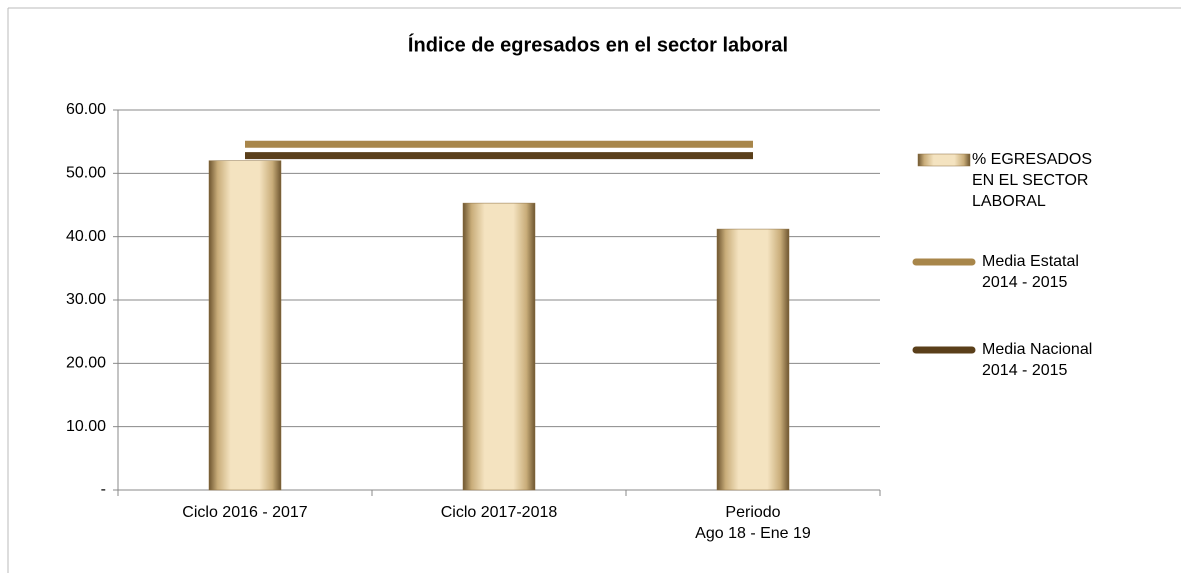  I want to click on legend-label: Media Nacional 2014 - 2015, so click(1037, 360).